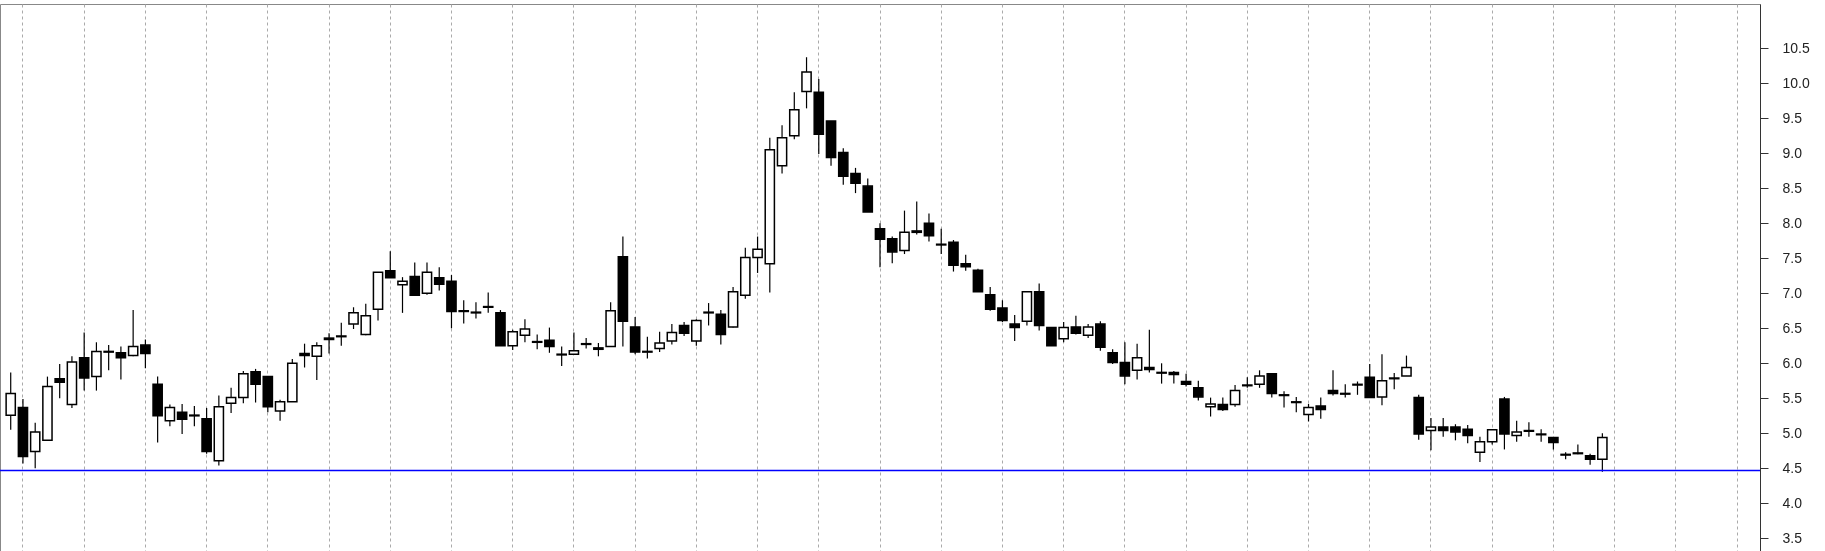 The image size is (1825, 551). What do you see at coordinates (1796, 47) in the screenshot?
I see `y-tick-label: 10.5` at bounding box center [1796, 47].